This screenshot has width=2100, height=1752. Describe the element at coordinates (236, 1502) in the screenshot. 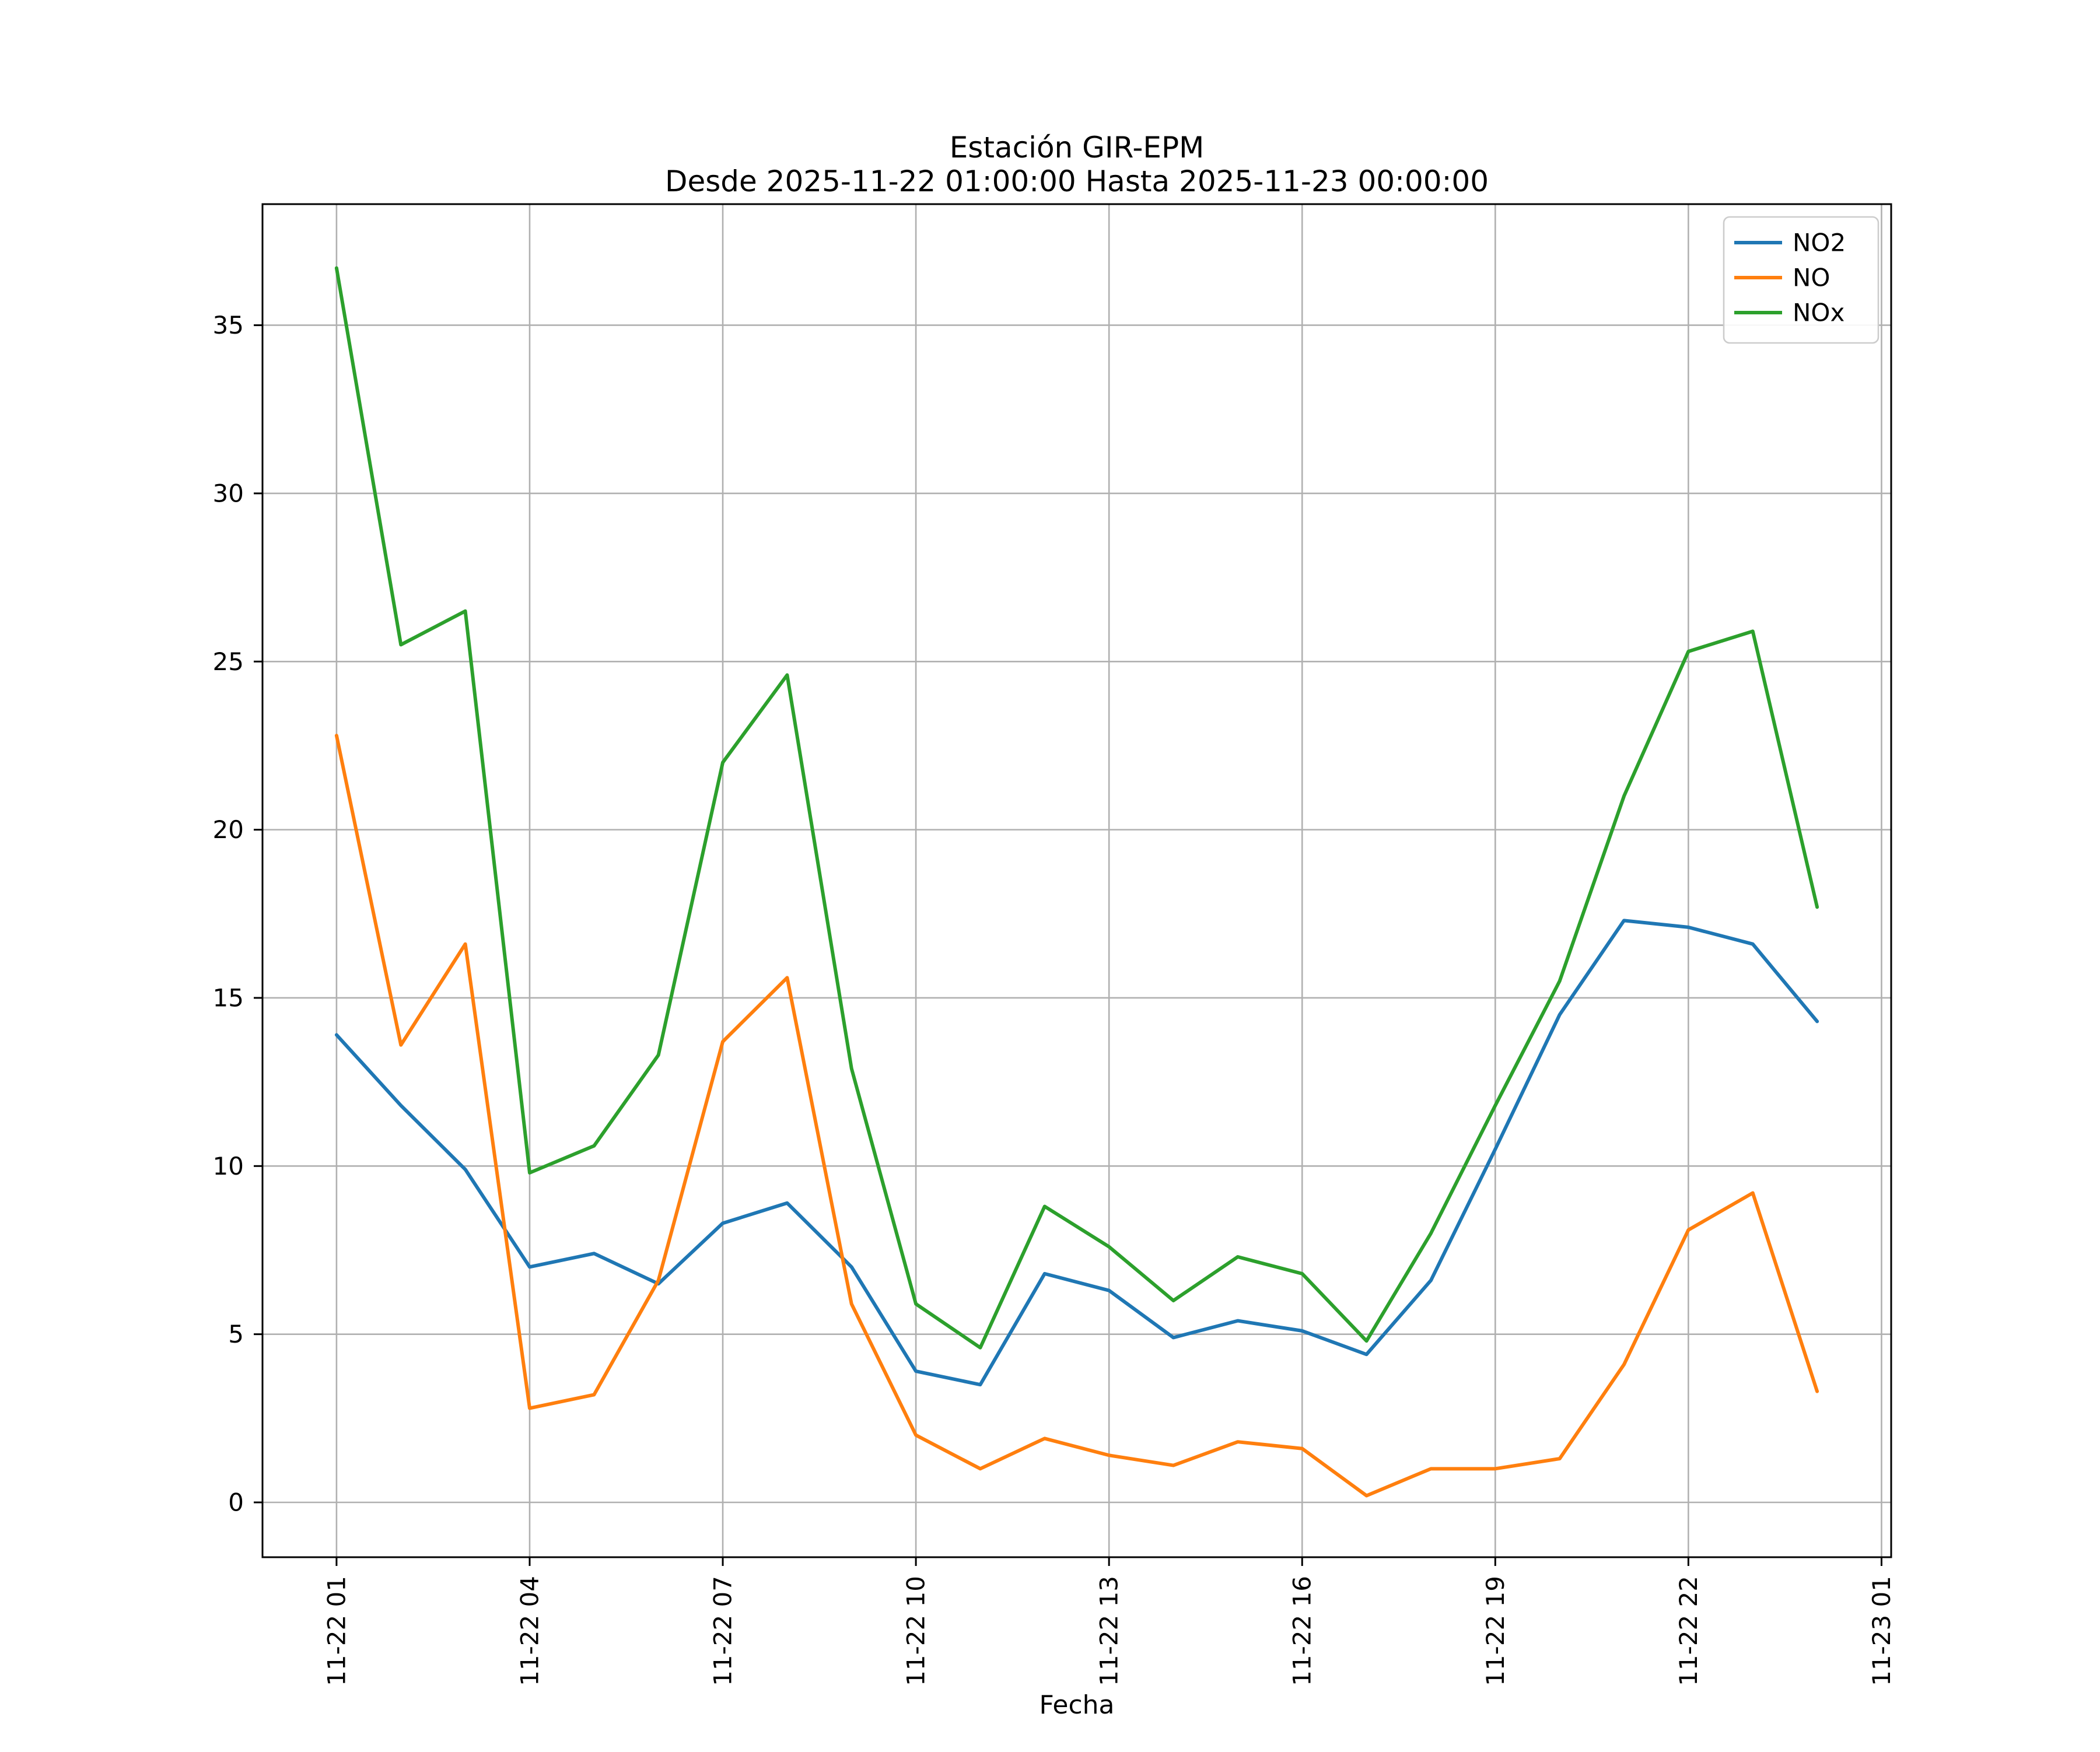

I see `y-tick-label: 0` at that location.